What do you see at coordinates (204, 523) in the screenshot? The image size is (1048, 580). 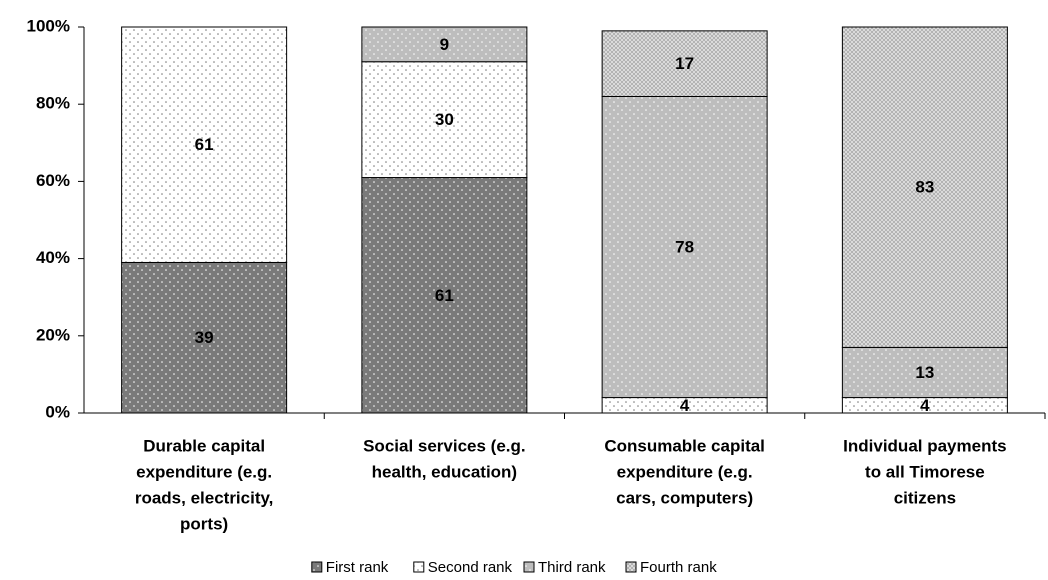 I see `x-tick-label: ports)` at bounding box center [204, 523].